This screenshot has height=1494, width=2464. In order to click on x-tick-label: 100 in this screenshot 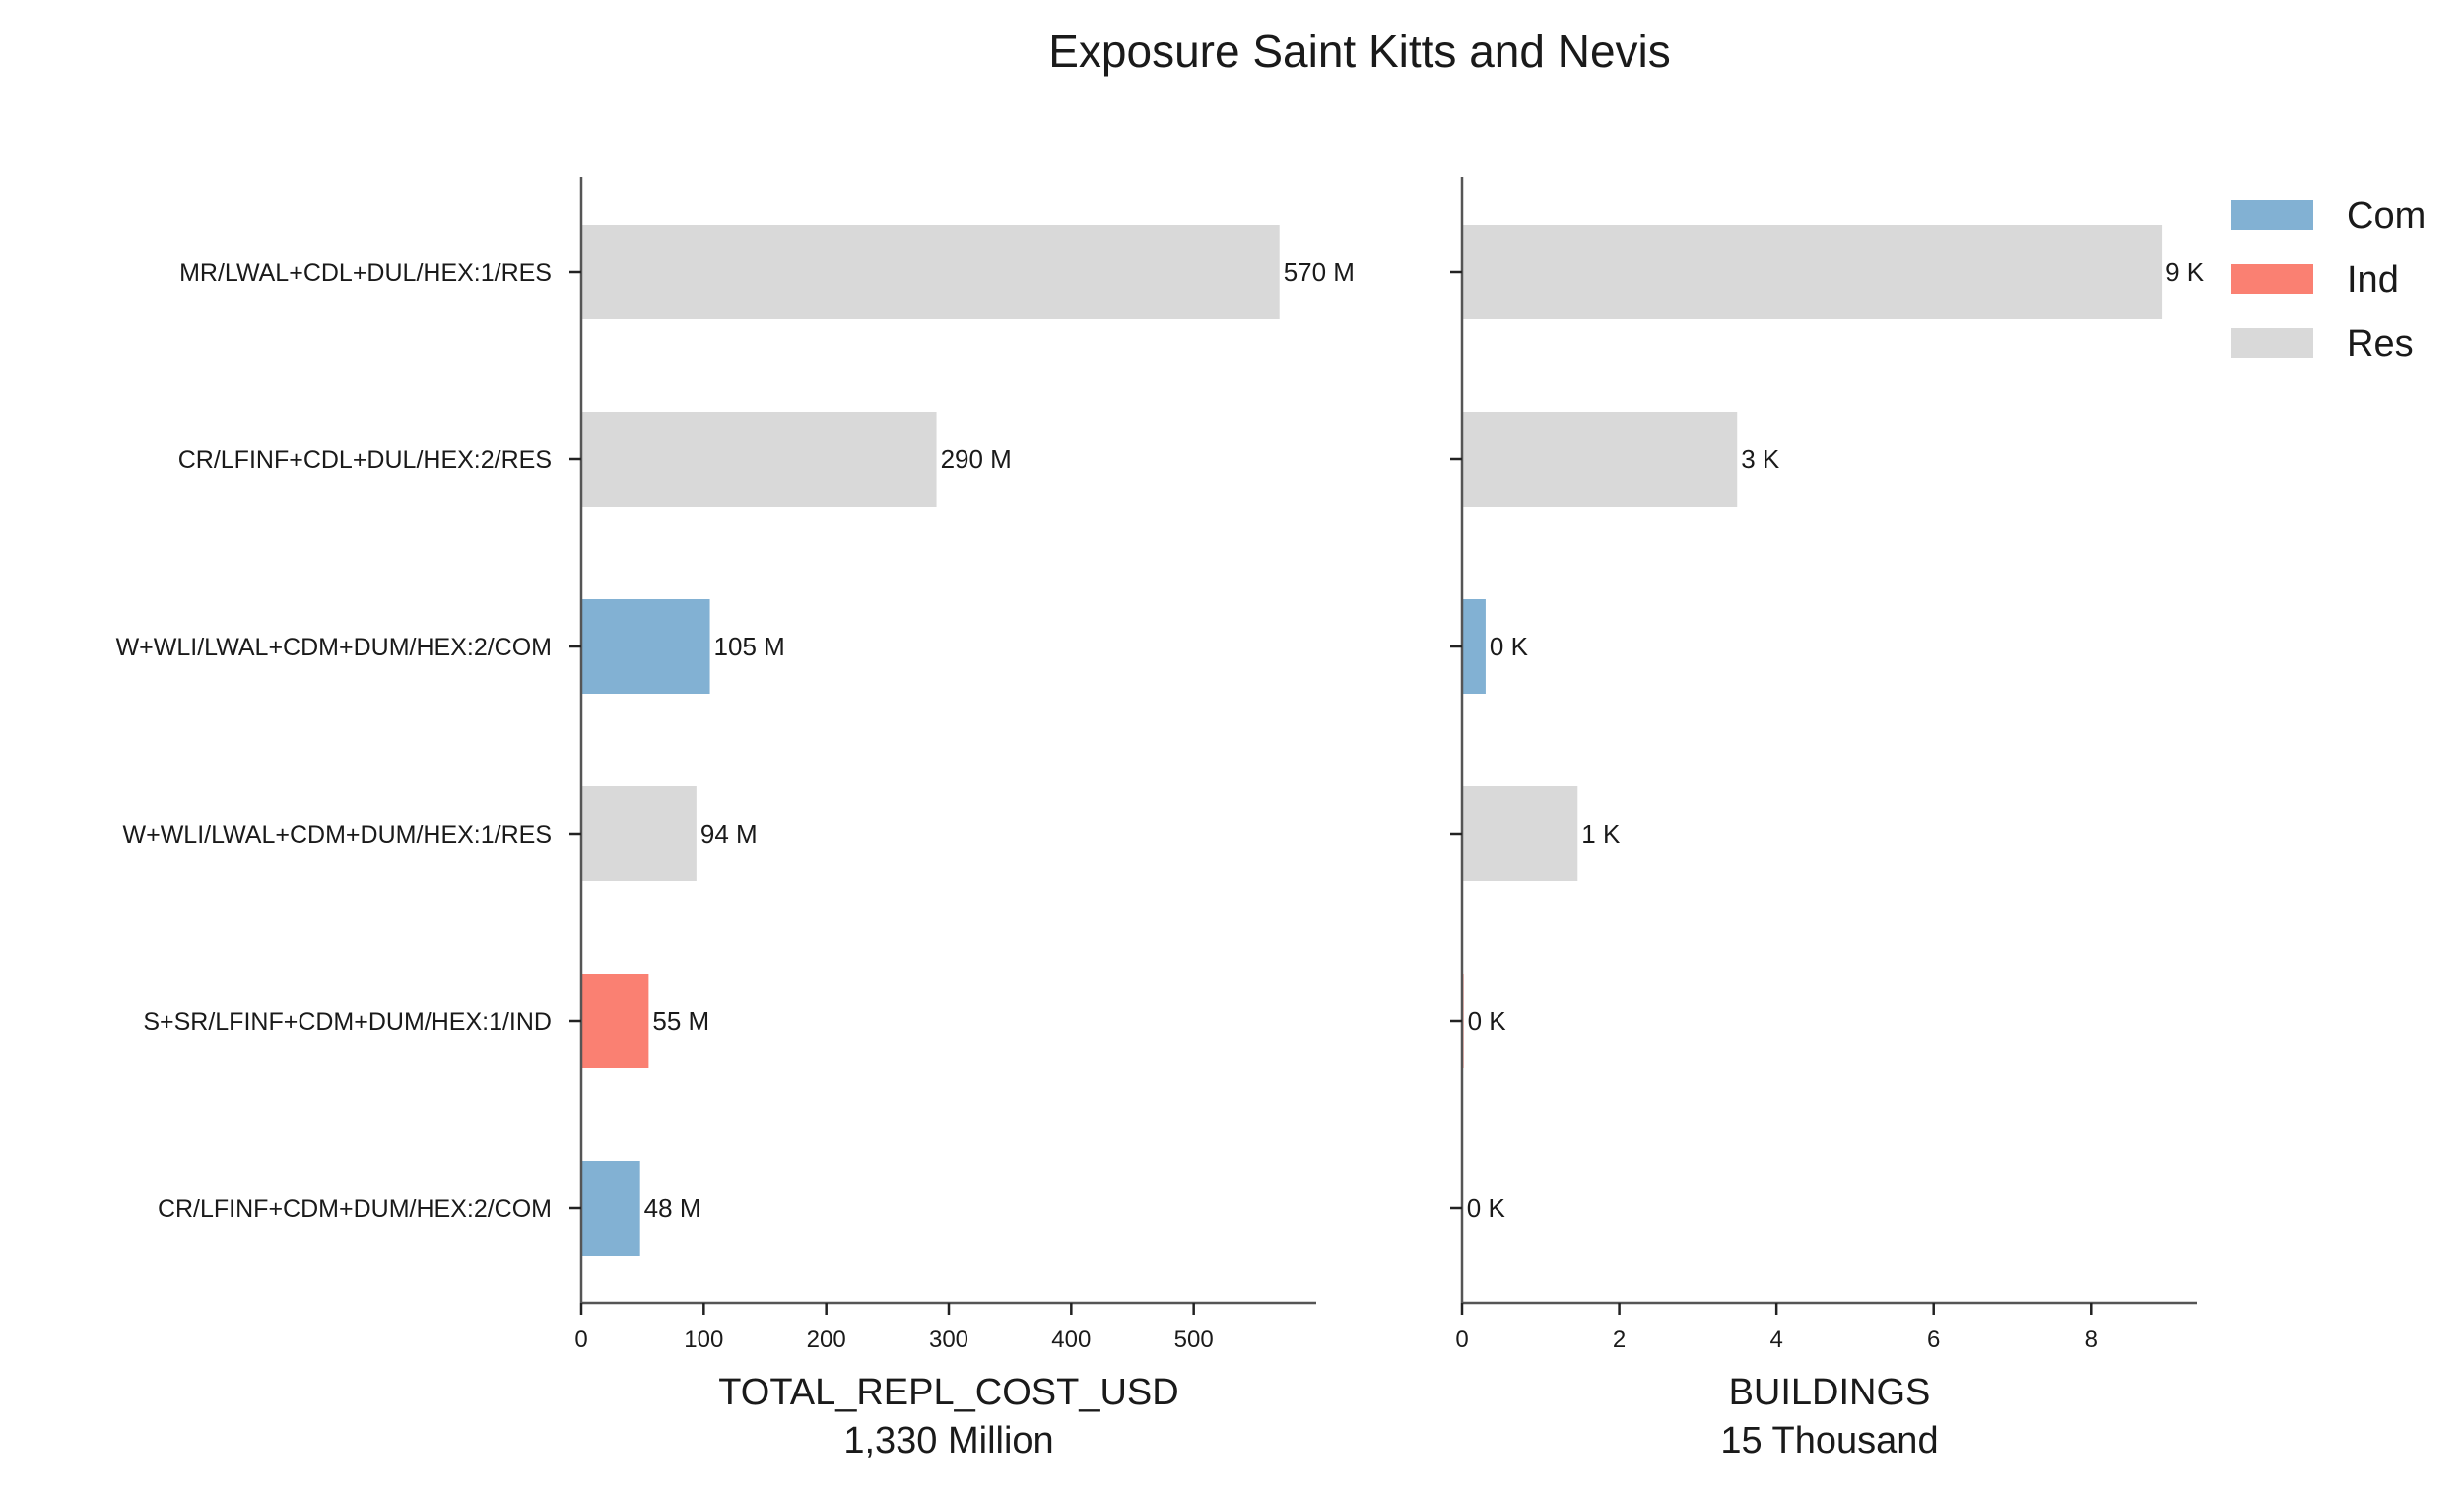, I will do `click(704, 1339)`.